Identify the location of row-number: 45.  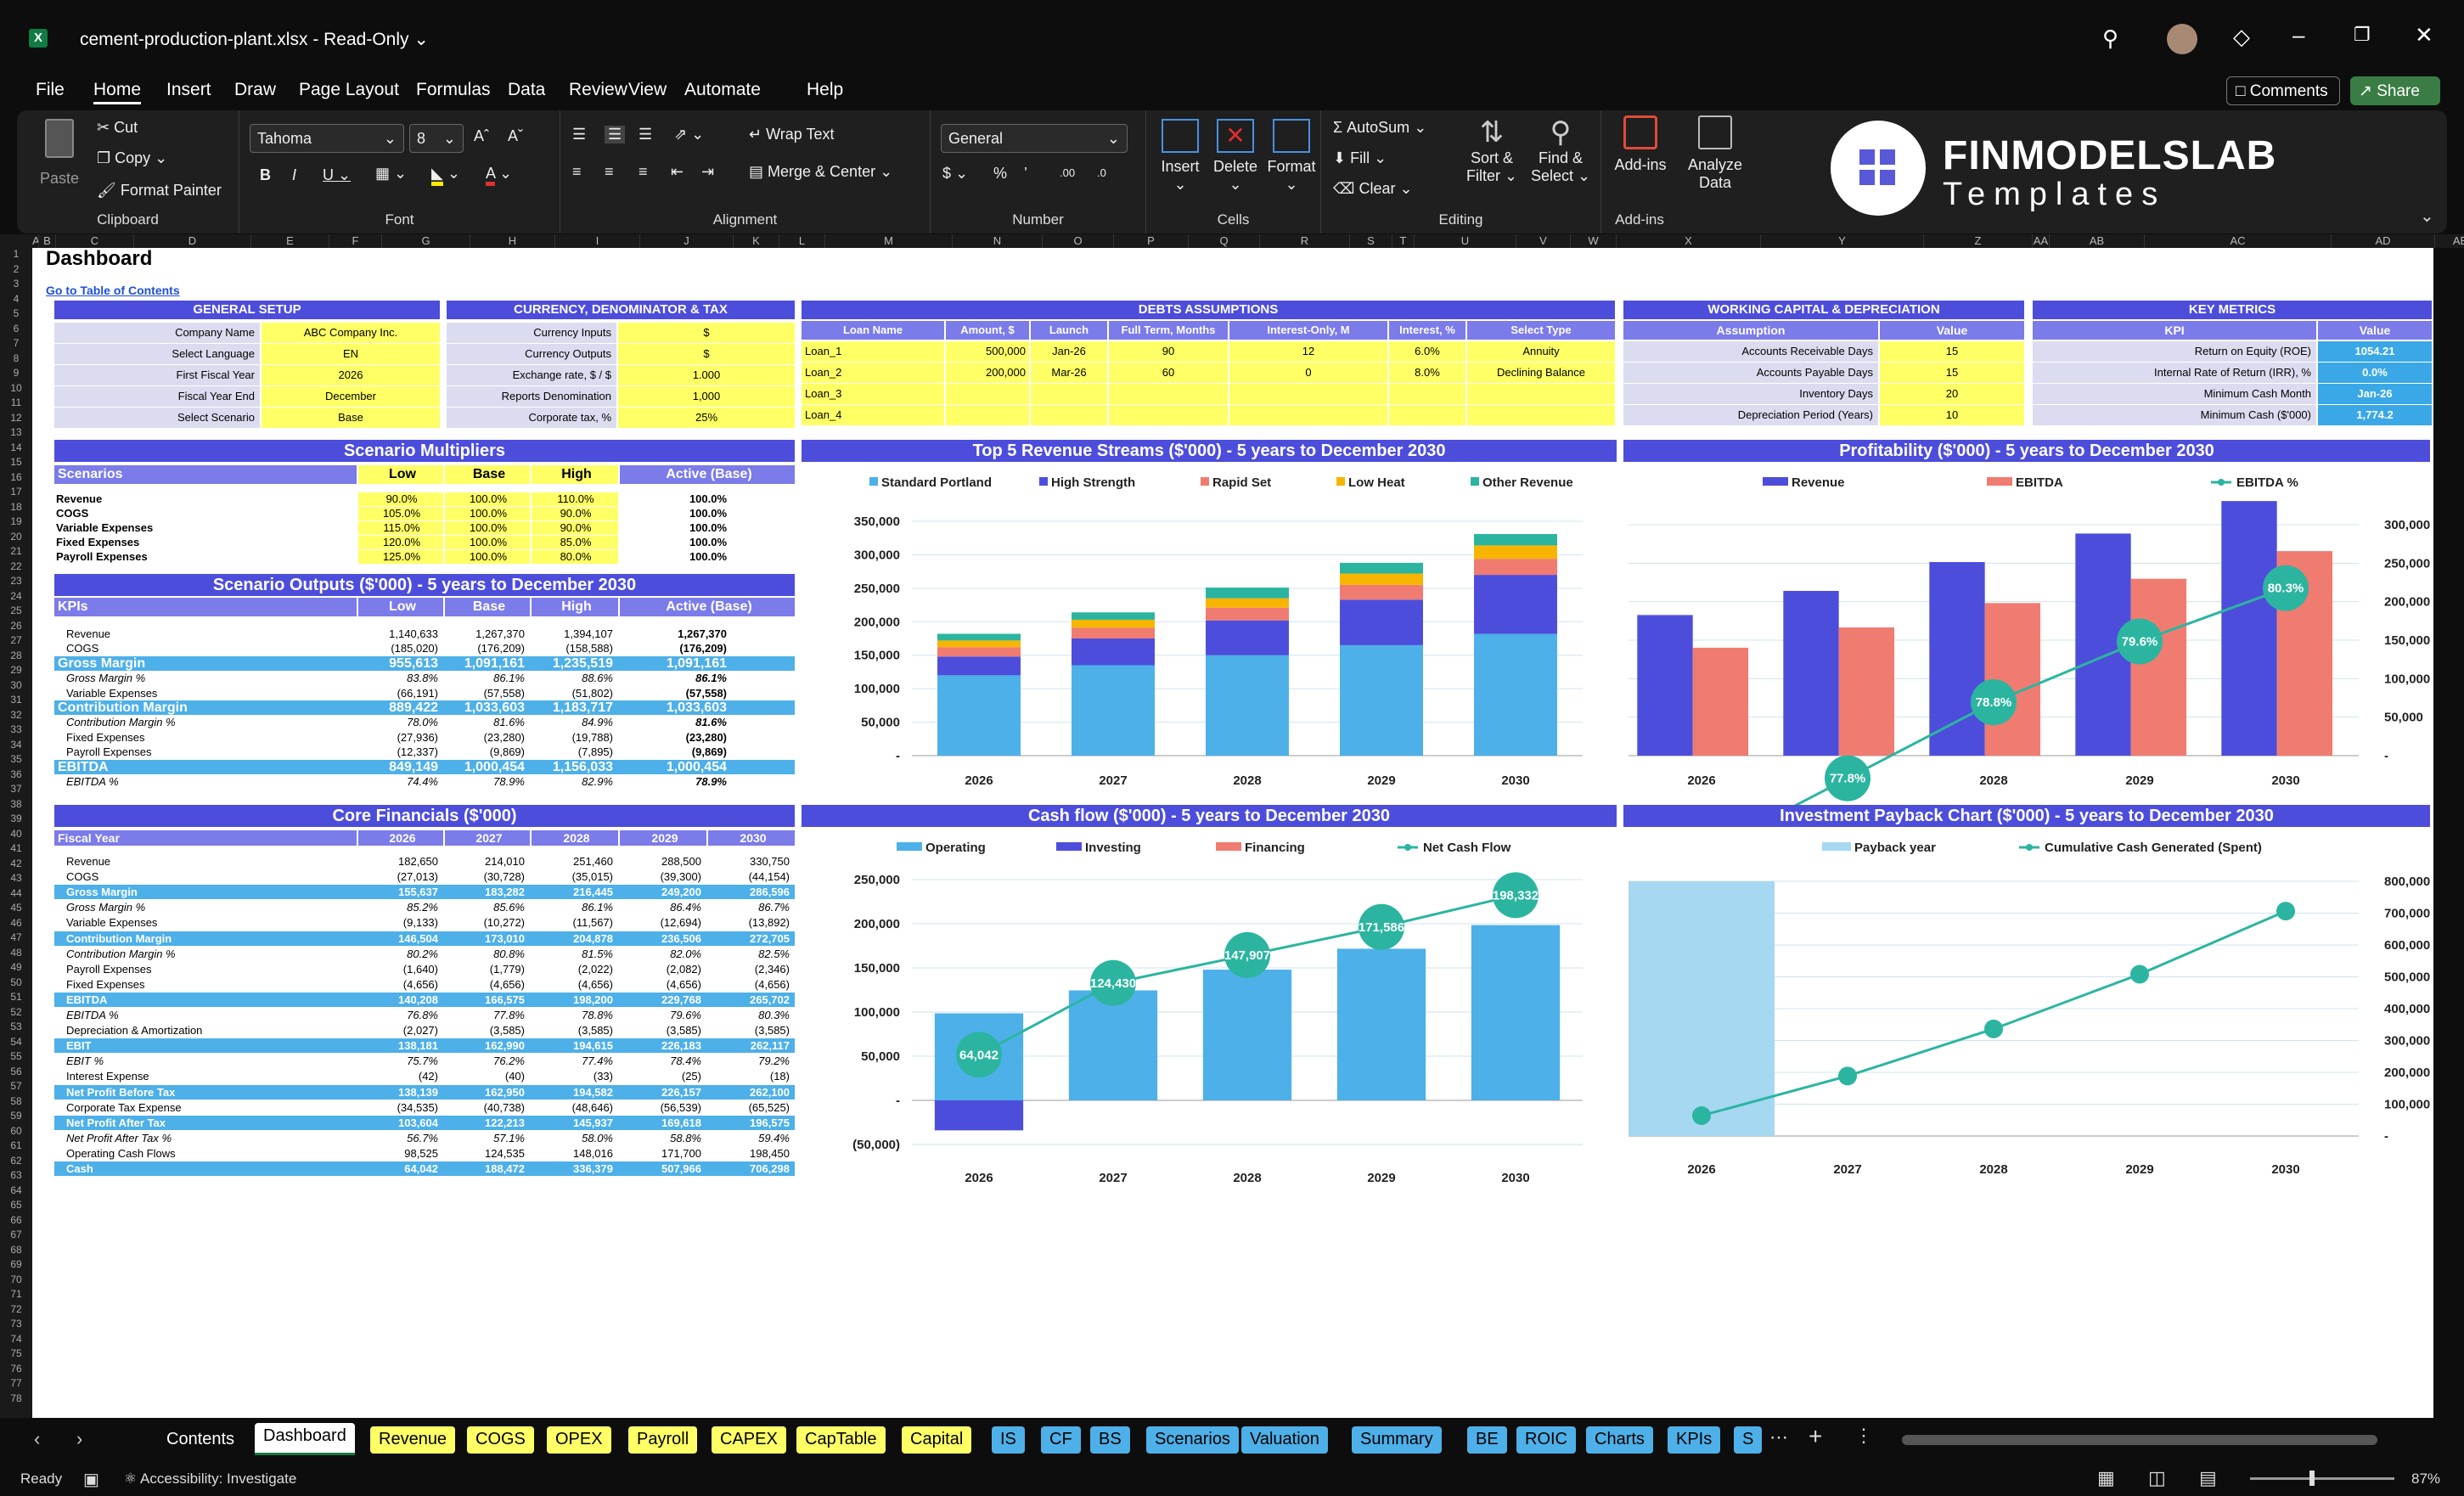
(16, 908).